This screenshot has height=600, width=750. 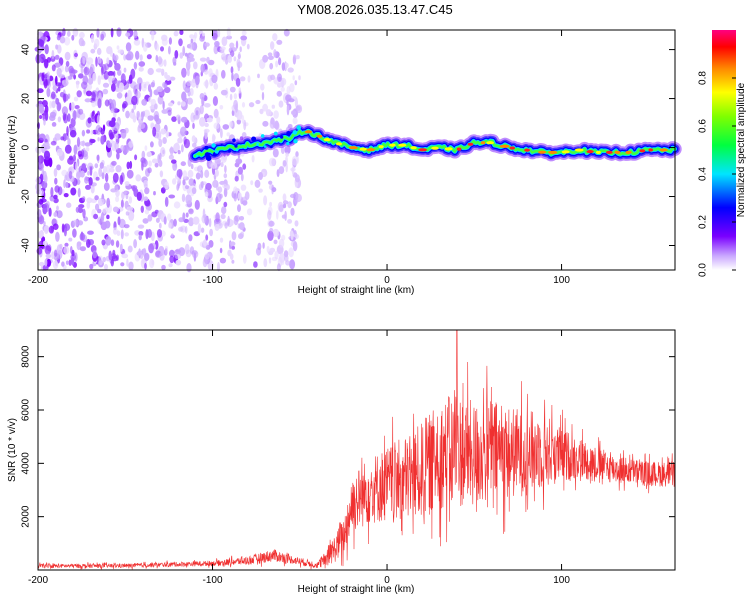 What do you see at coordinates (168, 150) in the screenshot?
I see `spectrogram-noise` at bounding box center [168, 150].